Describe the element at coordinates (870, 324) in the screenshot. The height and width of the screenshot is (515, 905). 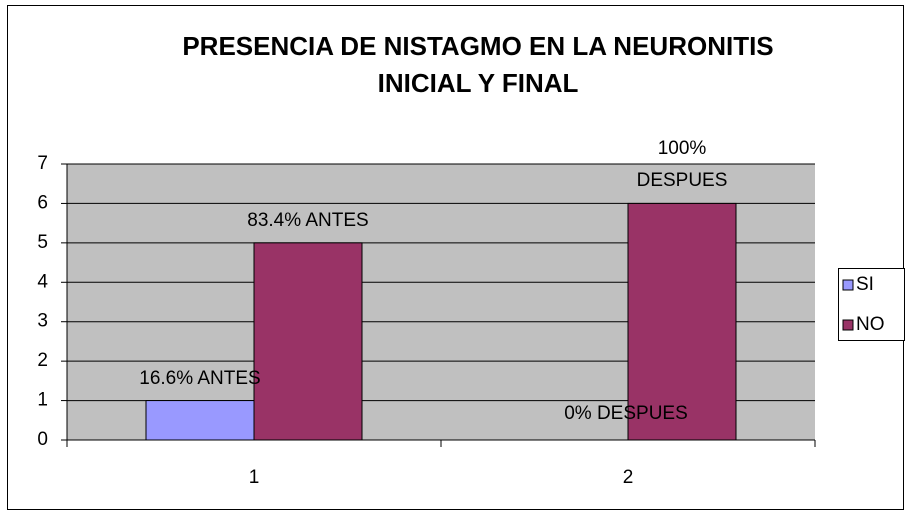
I see `legend-label: NO` at that location.